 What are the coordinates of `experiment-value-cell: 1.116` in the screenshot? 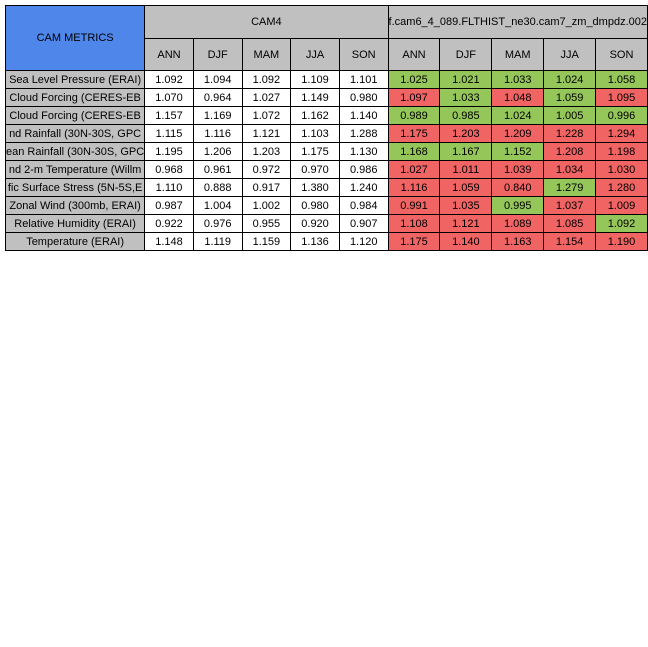 It's located at (414, 187).